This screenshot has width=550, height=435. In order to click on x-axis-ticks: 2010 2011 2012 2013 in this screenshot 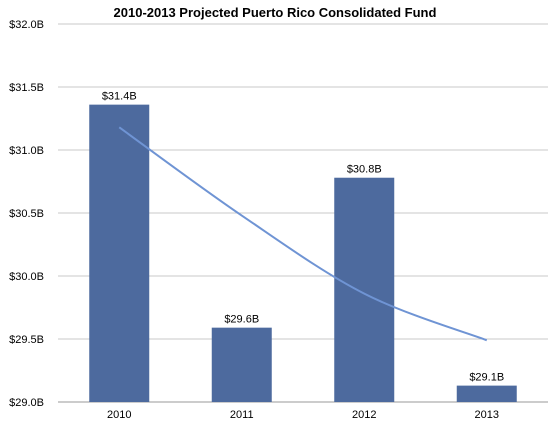, I will do `click(303, 415)`.